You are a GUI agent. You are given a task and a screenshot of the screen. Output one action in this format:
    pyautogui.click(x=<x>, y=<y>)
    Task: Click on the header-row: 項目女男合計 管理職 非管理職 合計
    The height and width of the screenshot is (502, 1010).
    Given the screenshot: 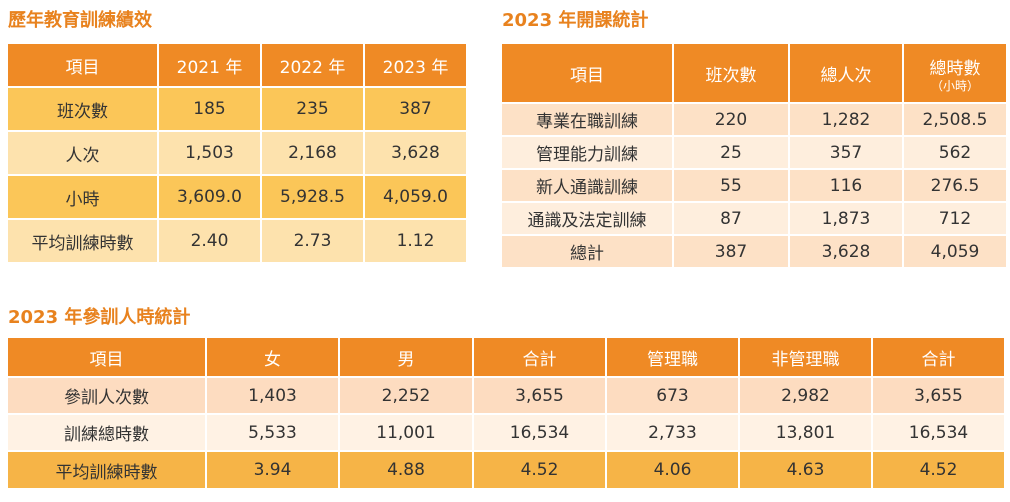 What is the action you would take?
    pyautogui.click(x=506, y=357)
    